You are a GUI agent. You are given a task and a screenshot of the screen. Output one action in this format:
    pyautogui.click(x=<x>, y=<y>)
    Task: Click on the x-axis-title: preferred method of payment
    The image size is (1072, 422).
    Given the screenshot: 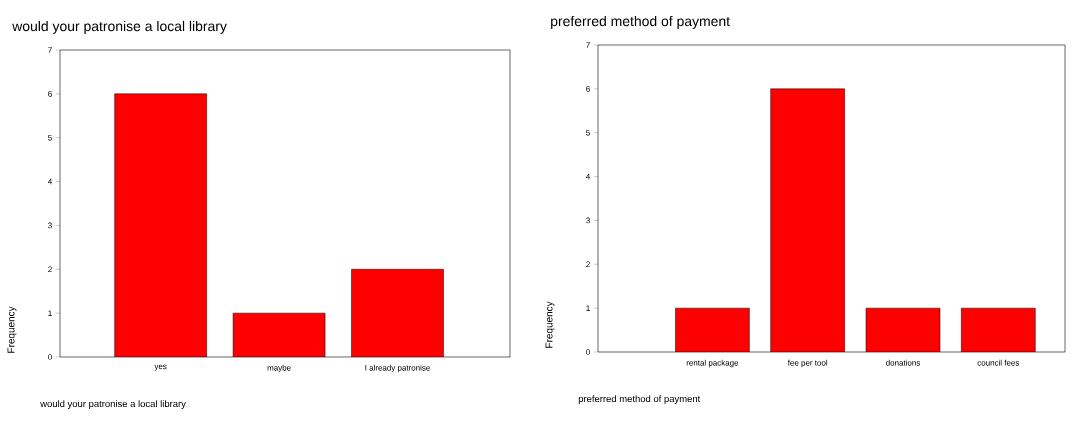 What is the action you would take?
    pyautogui.click(x=639, y=399)
    